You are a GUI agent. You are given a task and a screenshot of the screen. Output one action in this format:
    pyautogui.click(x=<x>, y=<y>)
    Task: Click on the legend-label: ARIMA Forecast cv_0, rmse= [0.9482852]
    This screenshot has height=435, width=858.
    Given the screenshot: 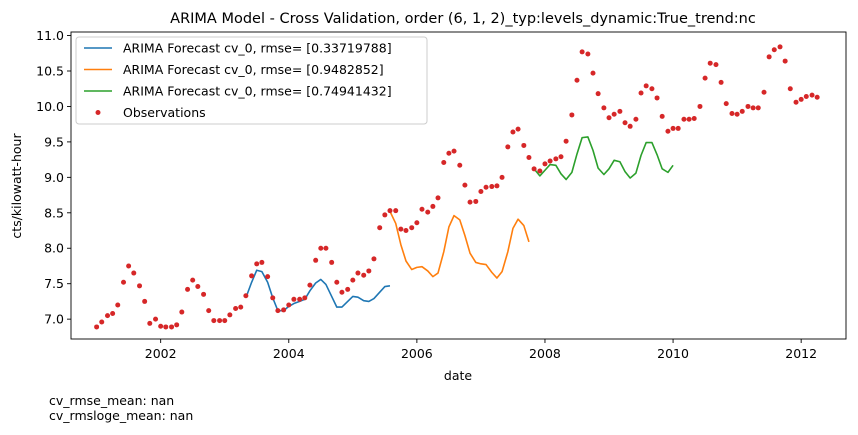 What is the action you would take?
    pyautogui.click(x=253, y=69)
    